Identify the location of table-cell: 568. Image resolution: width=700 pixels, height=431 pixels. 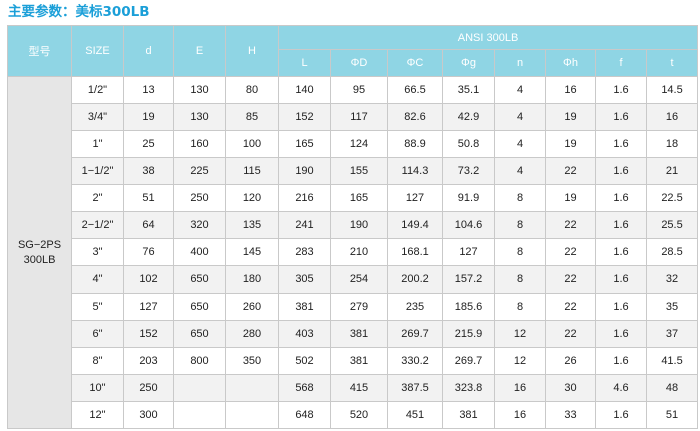
(304, 387).